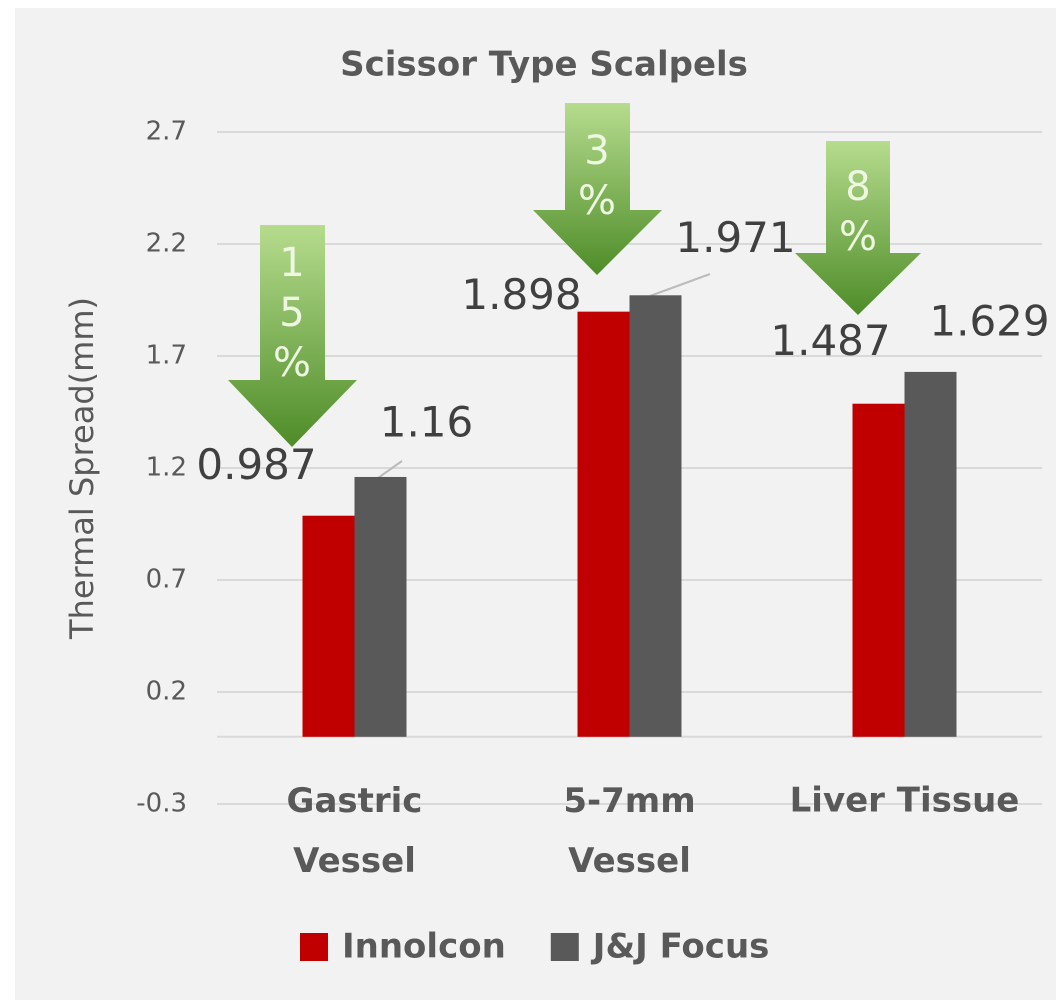  Describe the element at coordinates (355, 831) in the screenshot. I see `x-tick-label: Gastric Vessel` at that location.